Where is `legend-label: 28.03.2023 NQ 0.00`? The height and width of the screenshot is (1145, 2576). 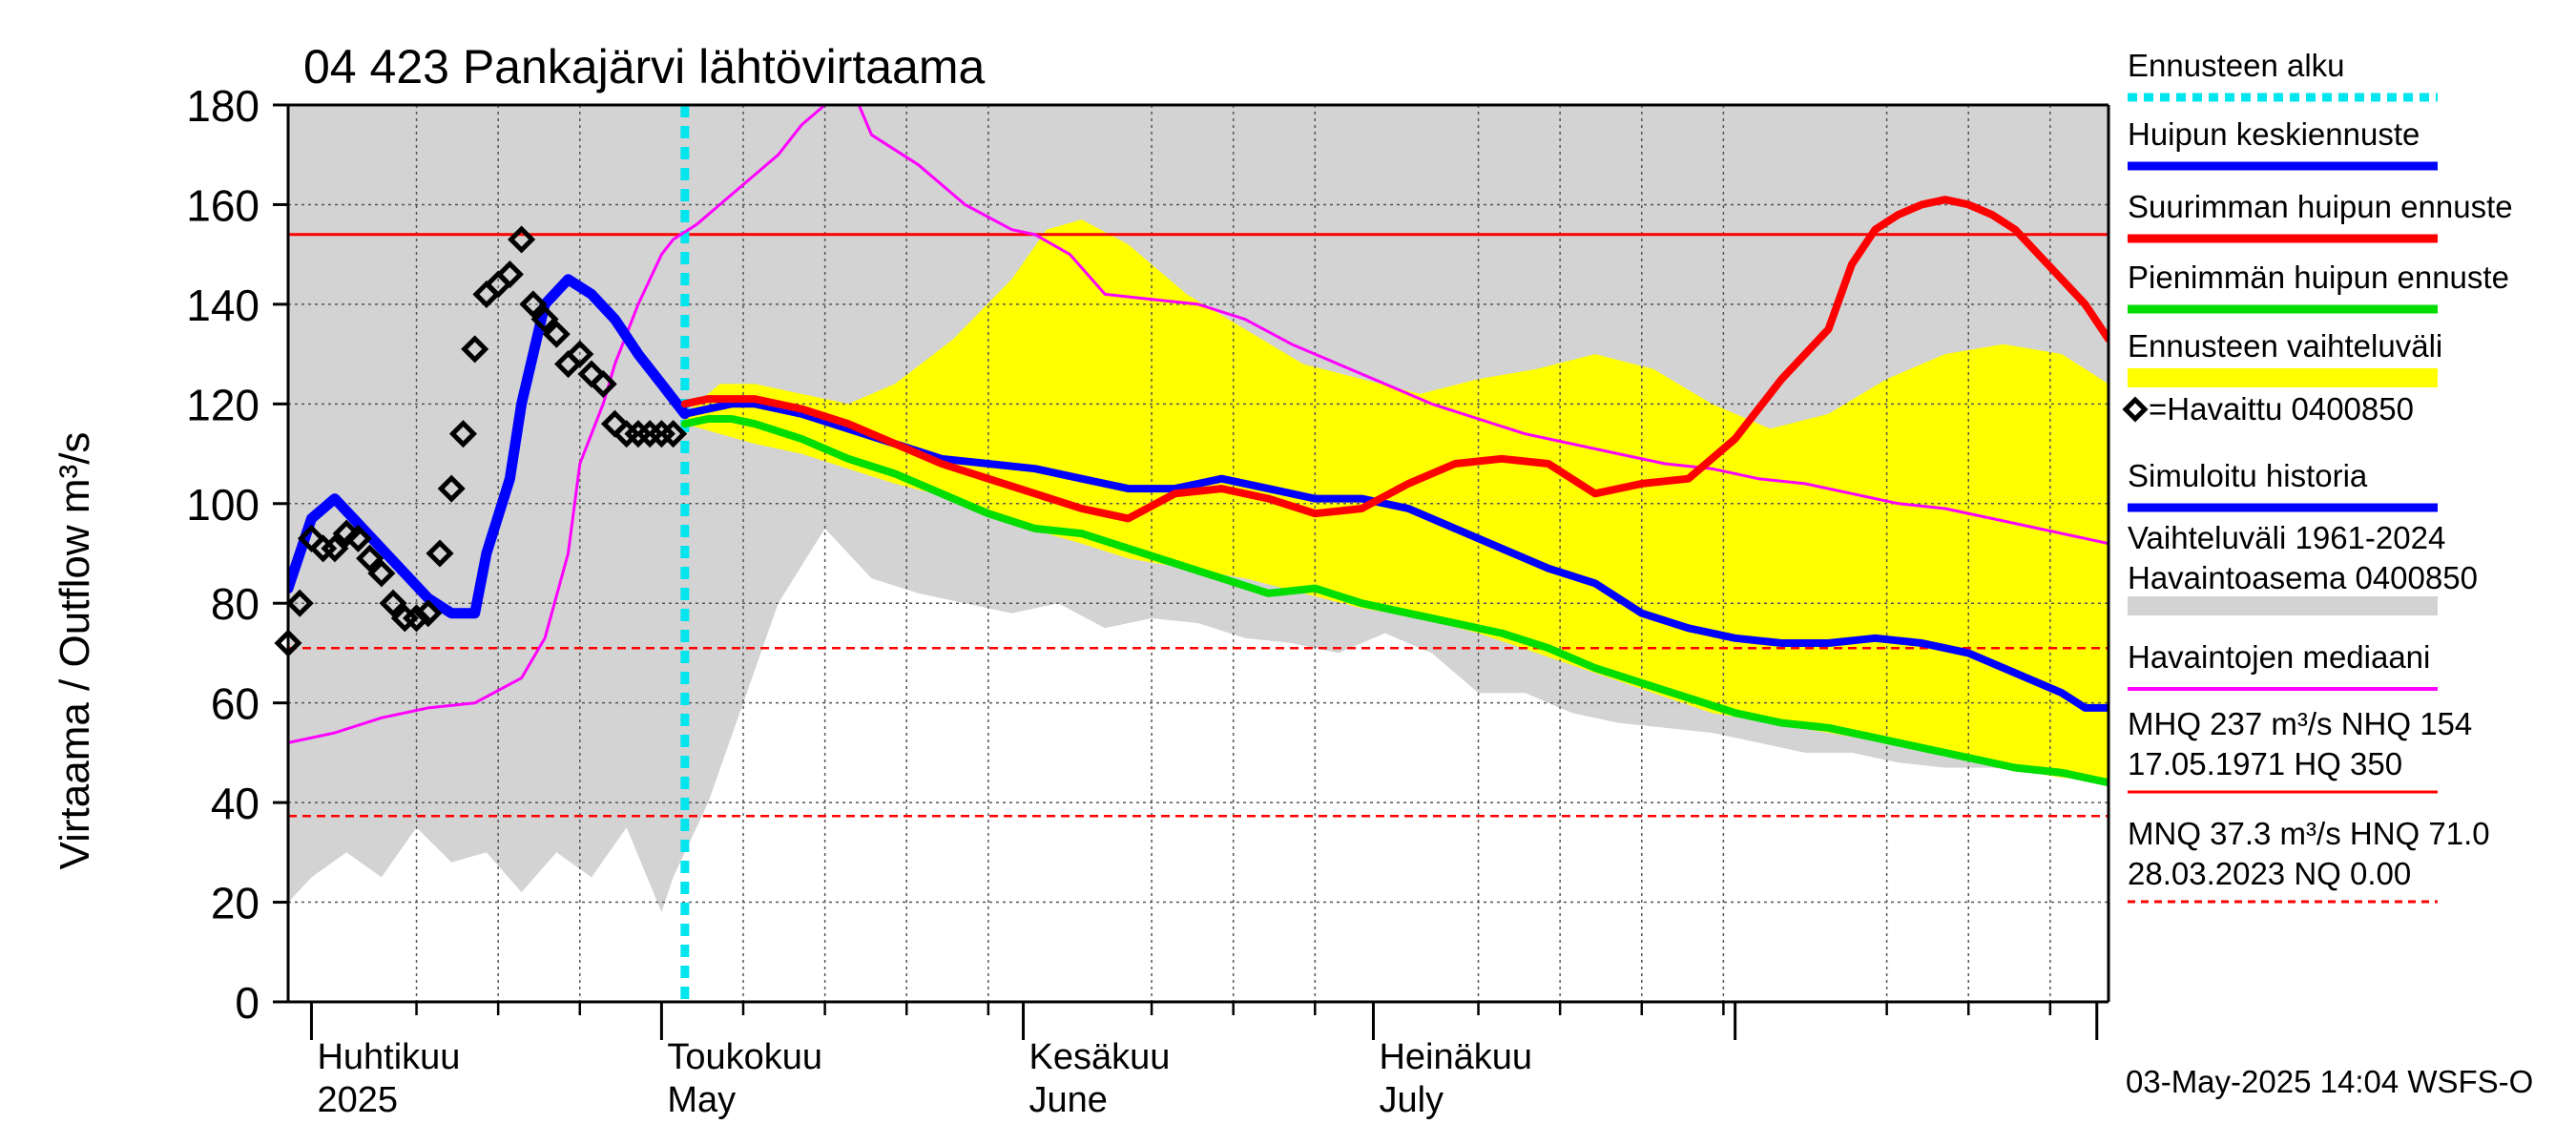
legend-label: 28.03.2023 NQ 0.00 is located at coordinates (2269, 873).